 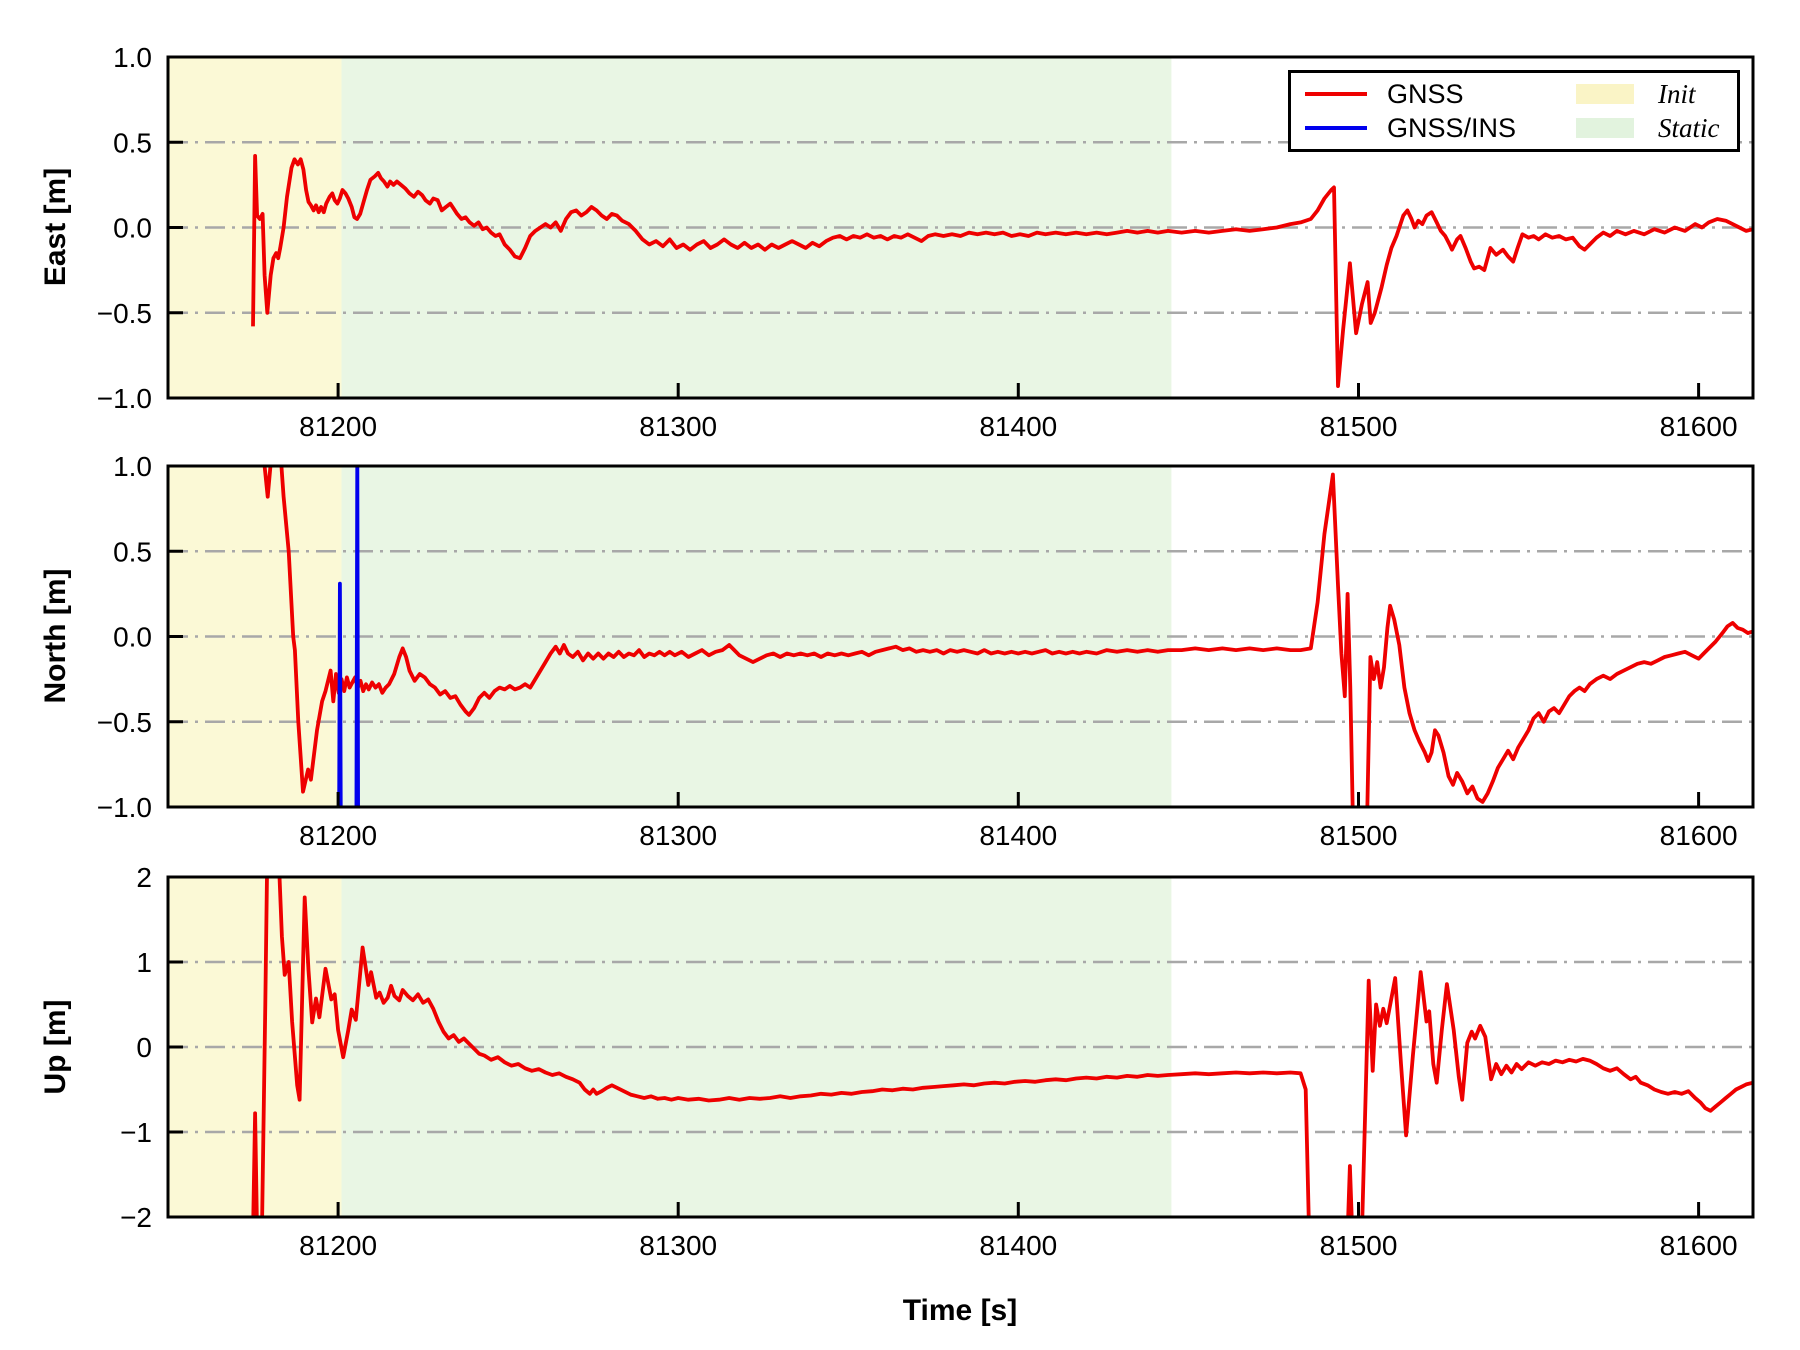 I want to click on legend-label-static: Static, so click(x=1689, y=127).